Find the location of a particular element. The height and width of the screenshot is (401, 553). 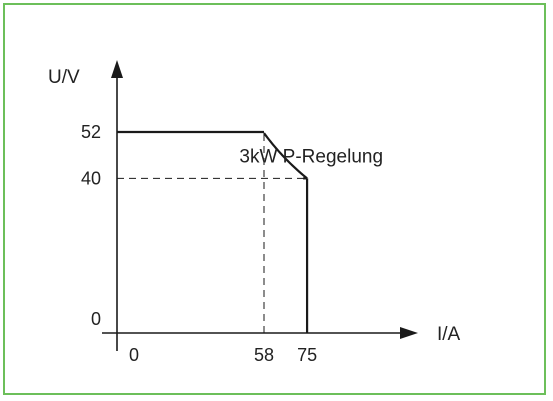

x-tick-label: 75 is located at coordinates (307, 355).